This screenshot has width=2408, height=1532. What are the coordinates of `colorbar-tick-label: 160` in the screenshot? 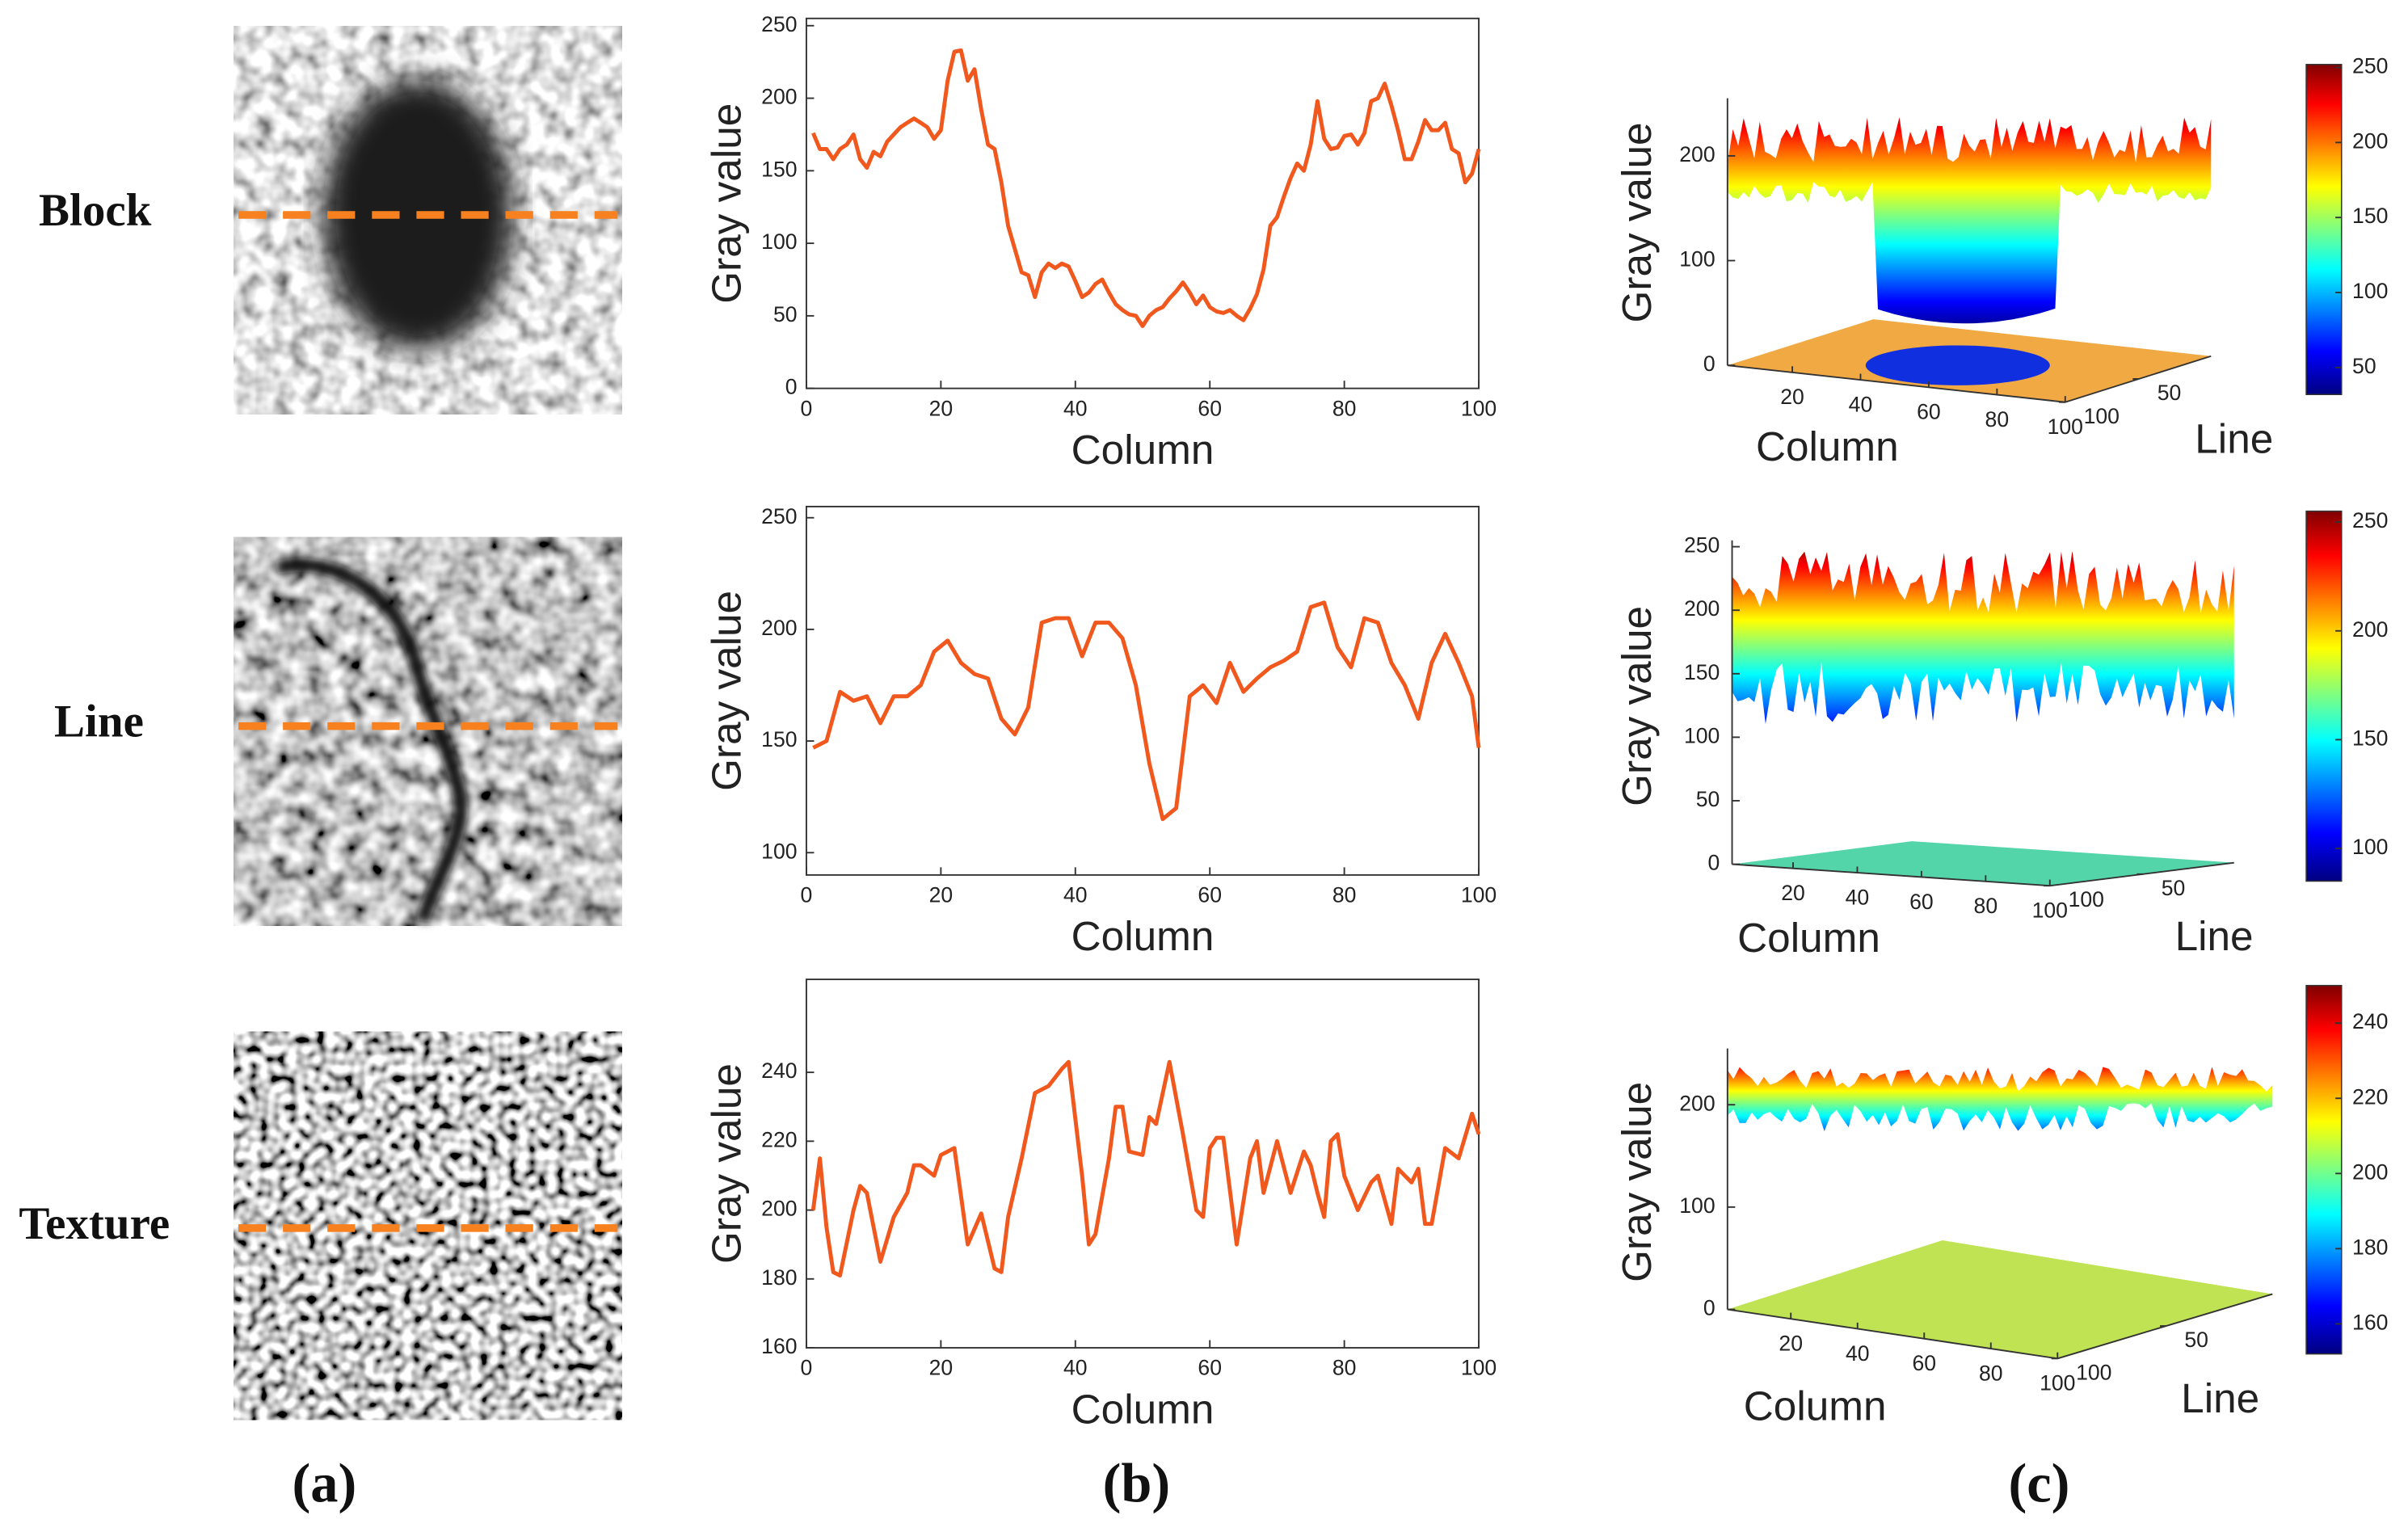 It's located at (2370, 1322).